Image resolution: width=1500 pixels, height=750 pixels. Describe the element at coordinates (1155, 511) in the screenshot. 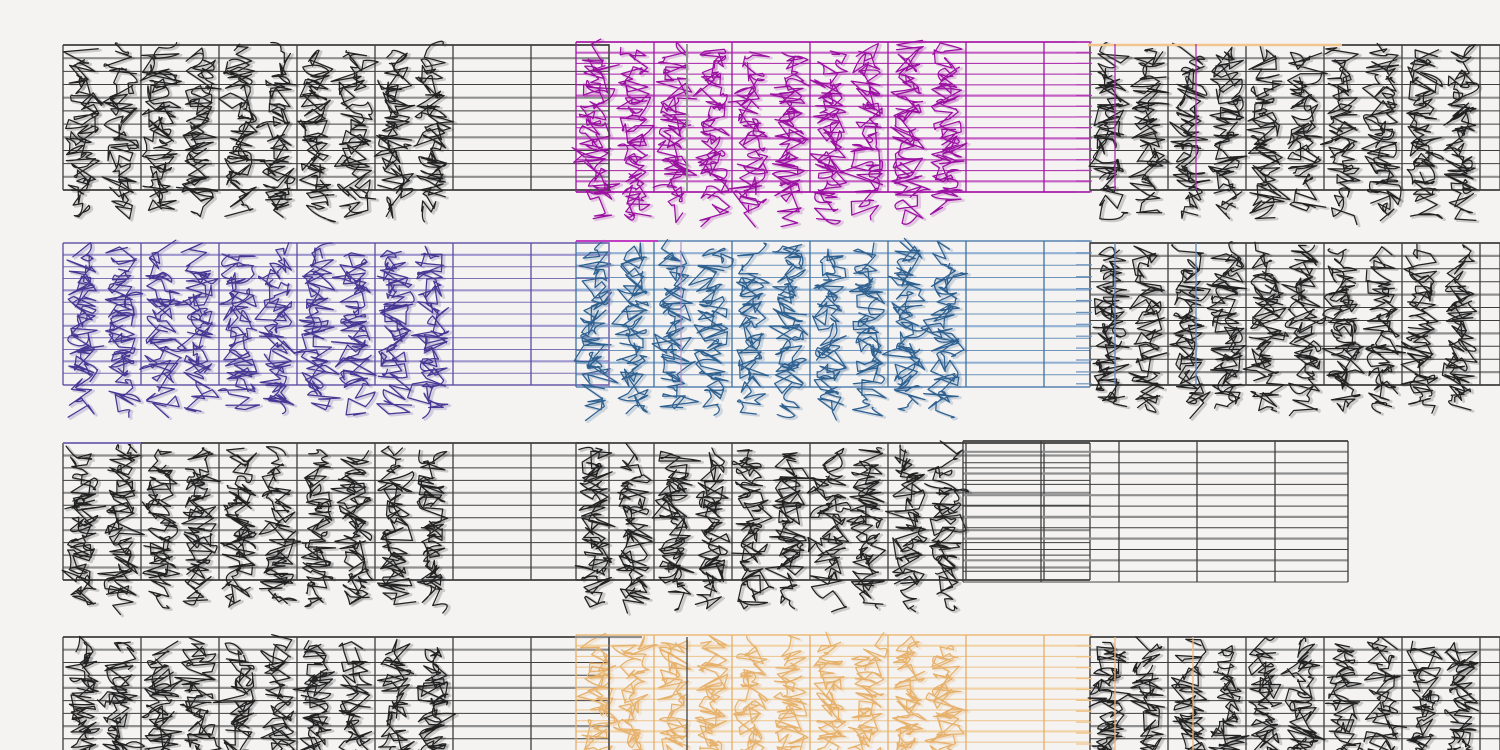

I see `row-3-row3-right-empty-table` at that location.